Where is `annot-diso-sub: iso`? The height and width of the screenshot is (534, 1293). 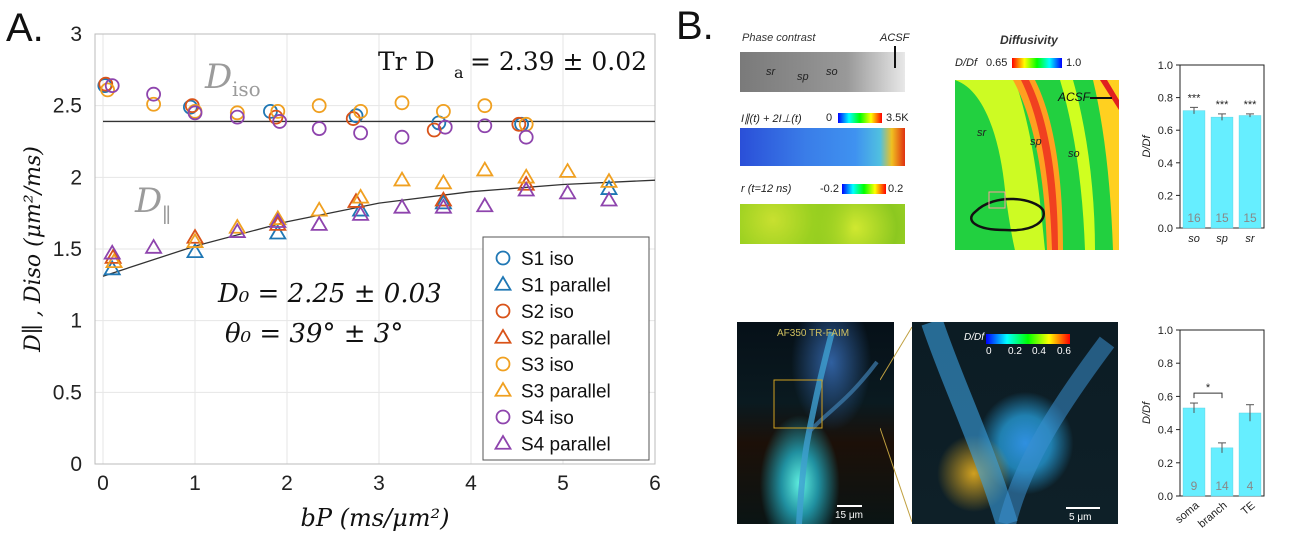 annot-diso-sub: iso is located at coordinates (246, 89).